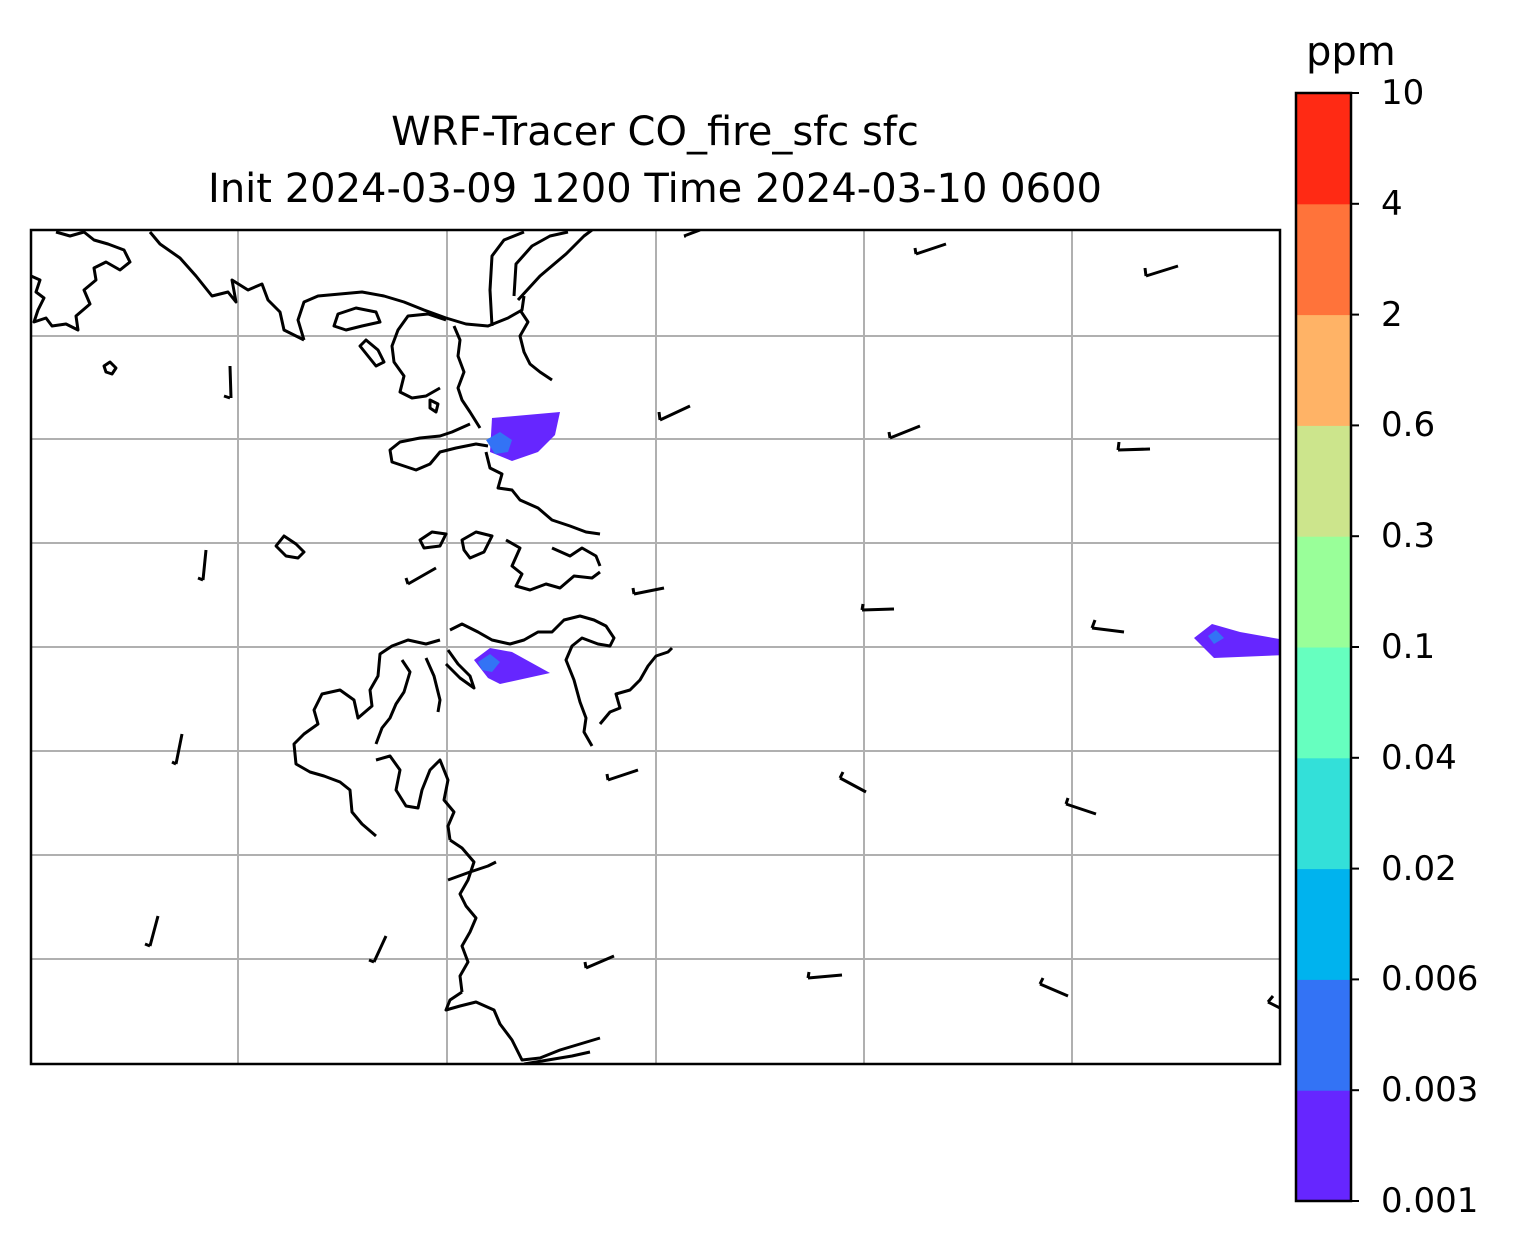 The width and height of the screenshot is (1528, 1256). I want to click on coastline-mid-shore, so click(553, 565).